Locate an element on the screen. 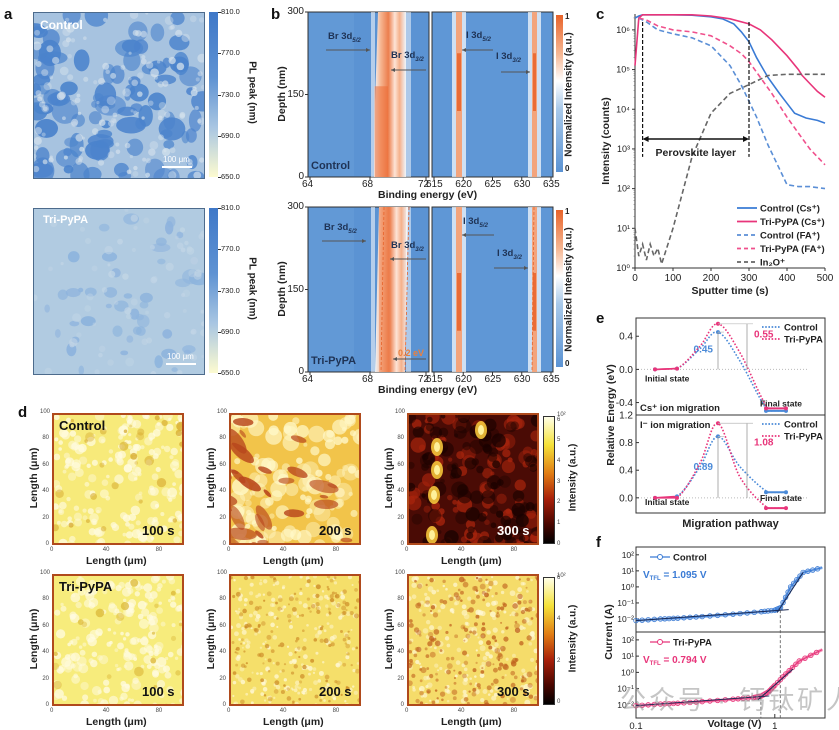 This screenshot has height=730, width=839. colorbar-tick: 0 is located at coordinates (559, 543).